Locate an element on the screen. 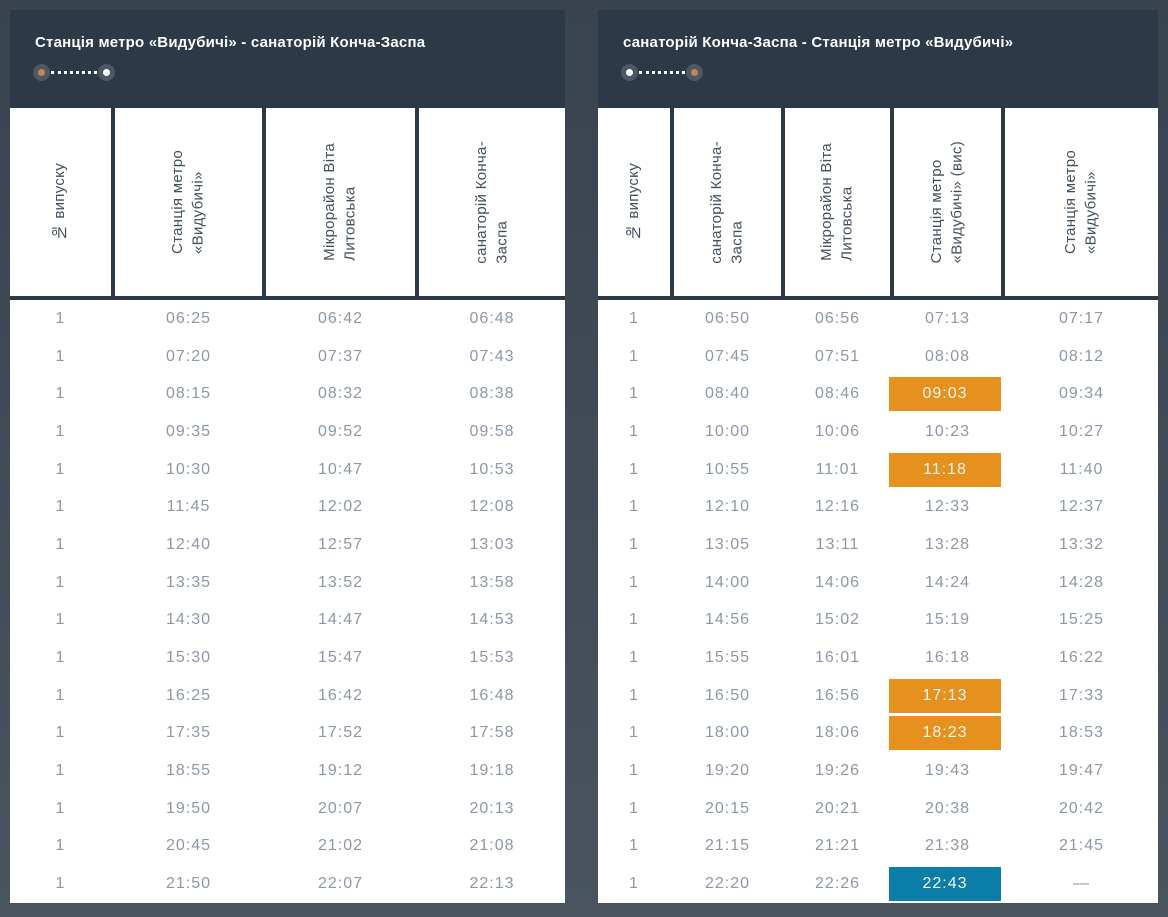  table-cell: 12:16 is located at coordinates (837, 507).